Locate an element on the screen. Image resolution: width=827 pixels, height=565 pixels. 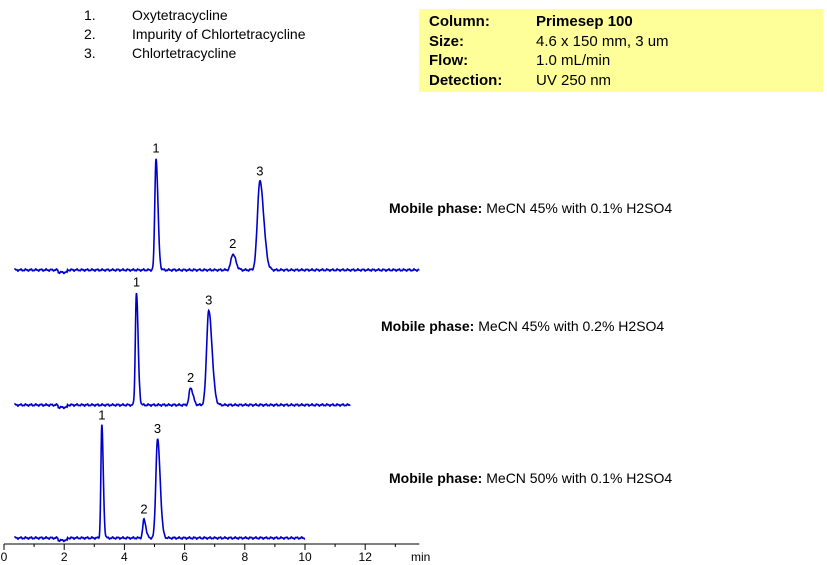
x-tick-label: 4 is located at coordinates (124, 557).